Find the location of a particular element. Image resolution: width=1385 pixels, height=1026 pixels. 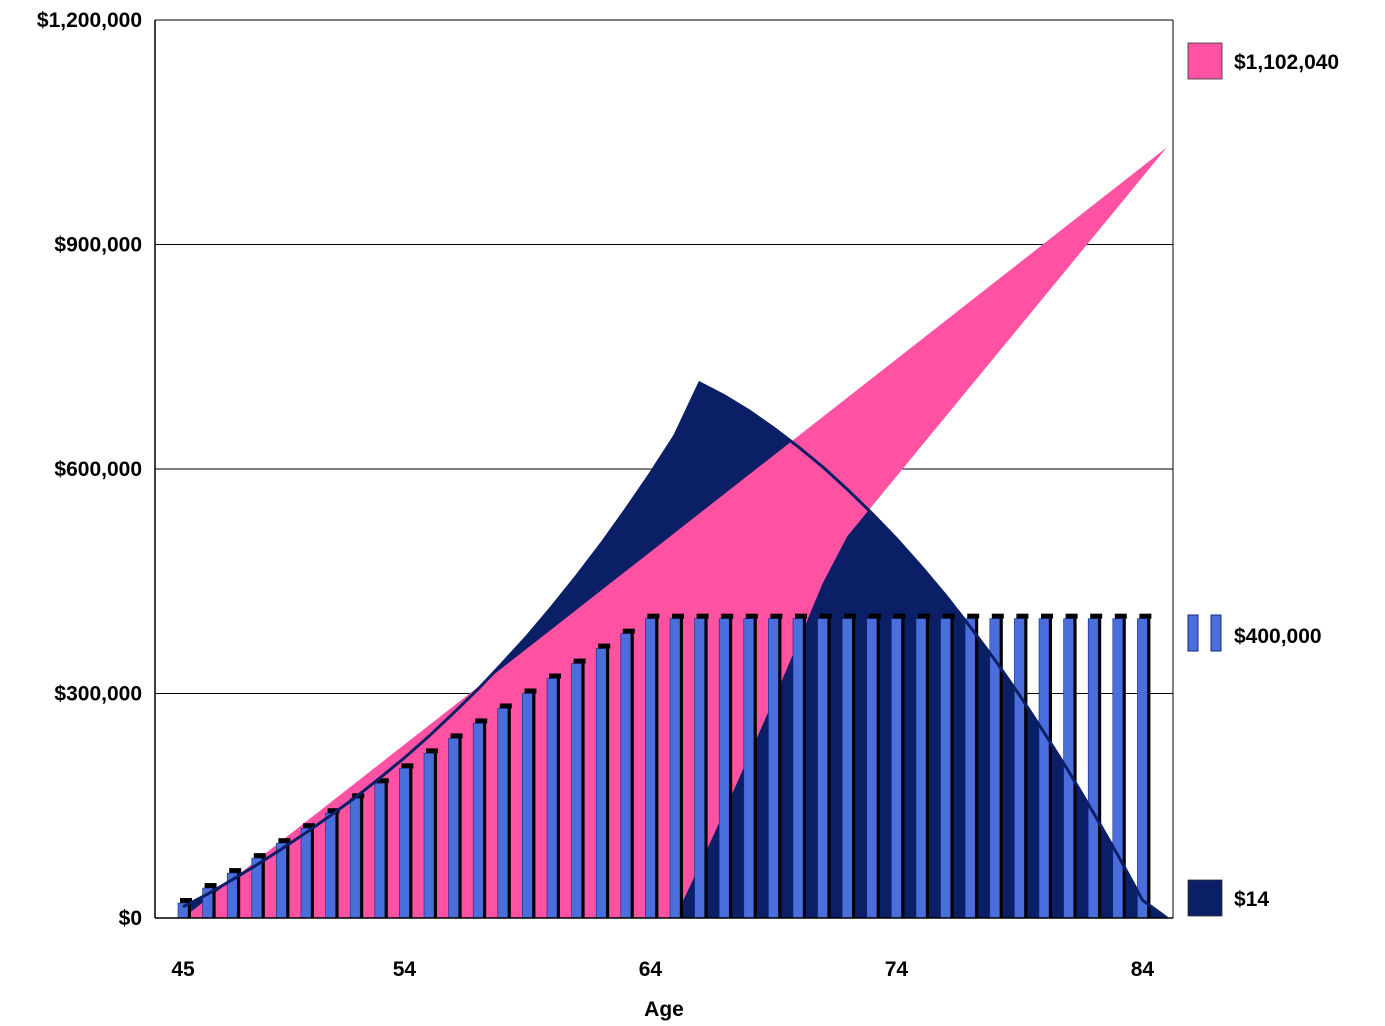

x-tick-label: 54 is located at coordinates (405, 969).